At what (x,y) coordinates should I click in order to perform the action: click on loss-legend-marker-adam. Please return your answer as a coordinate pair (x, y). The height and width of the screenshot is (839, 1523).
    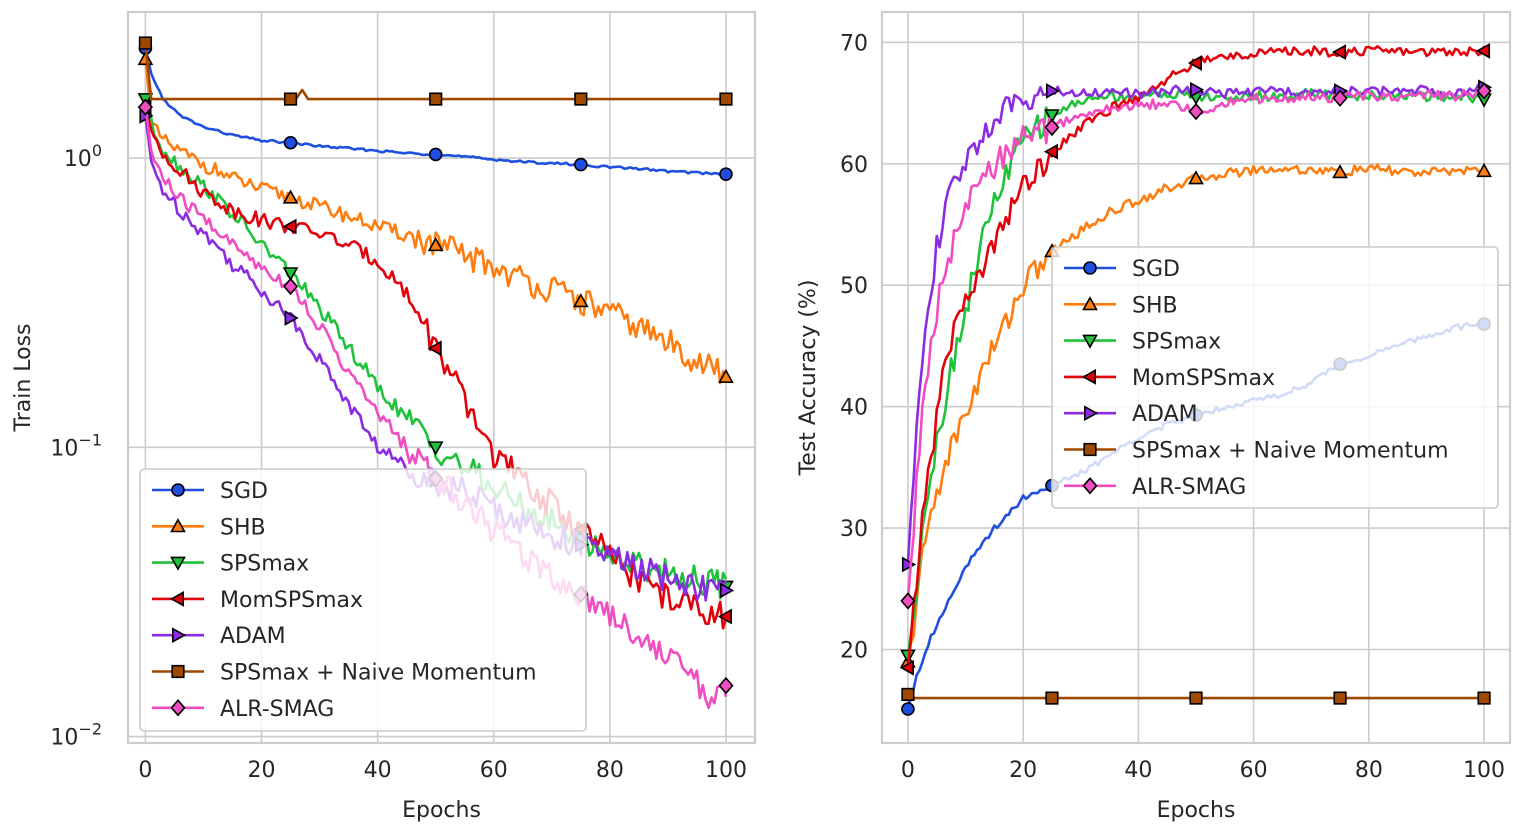
    Looking at the image, I should click on (179, 635).